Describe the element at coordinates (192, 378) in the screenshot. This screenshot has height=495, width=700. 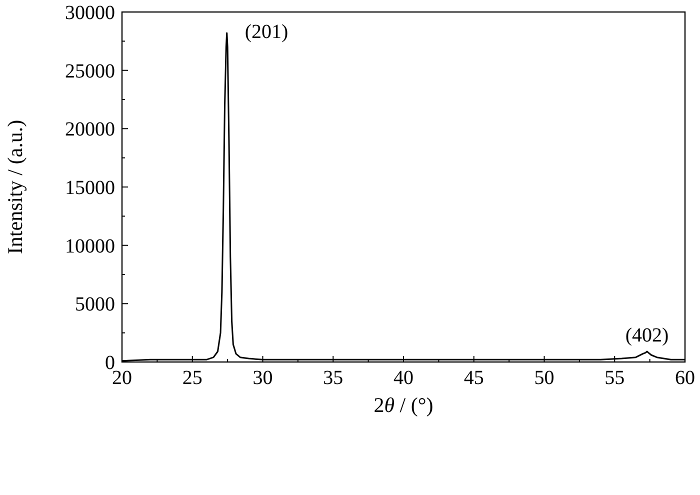
I see `x-tick-label: 25` at that location.